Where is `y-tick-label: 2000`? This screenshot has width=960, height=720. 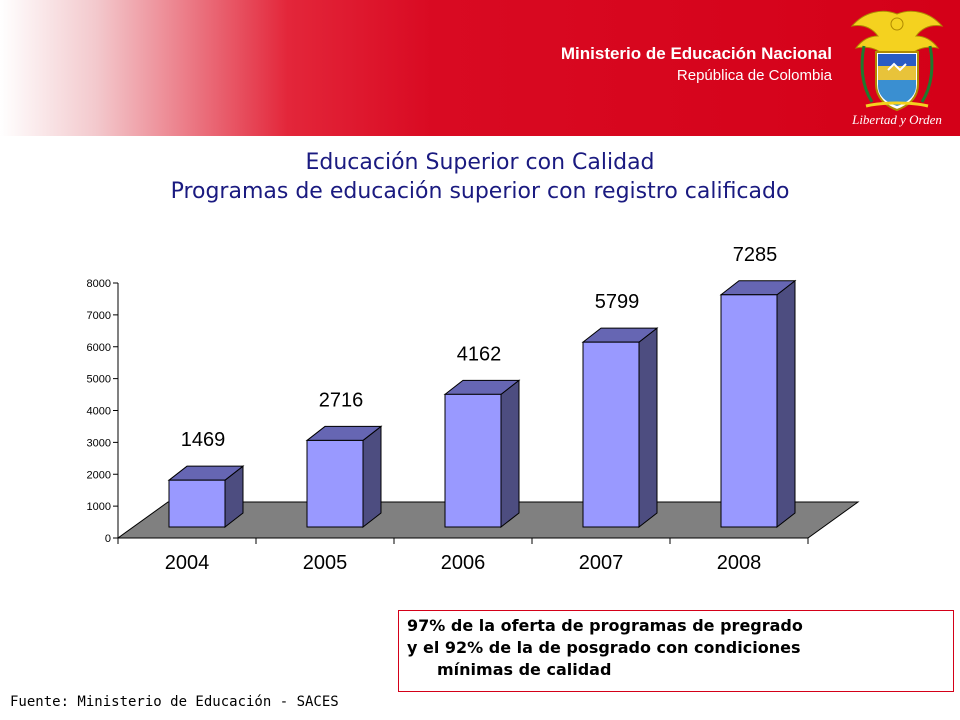 y-tick-label: 2000 is located at coordinates (99, 475).